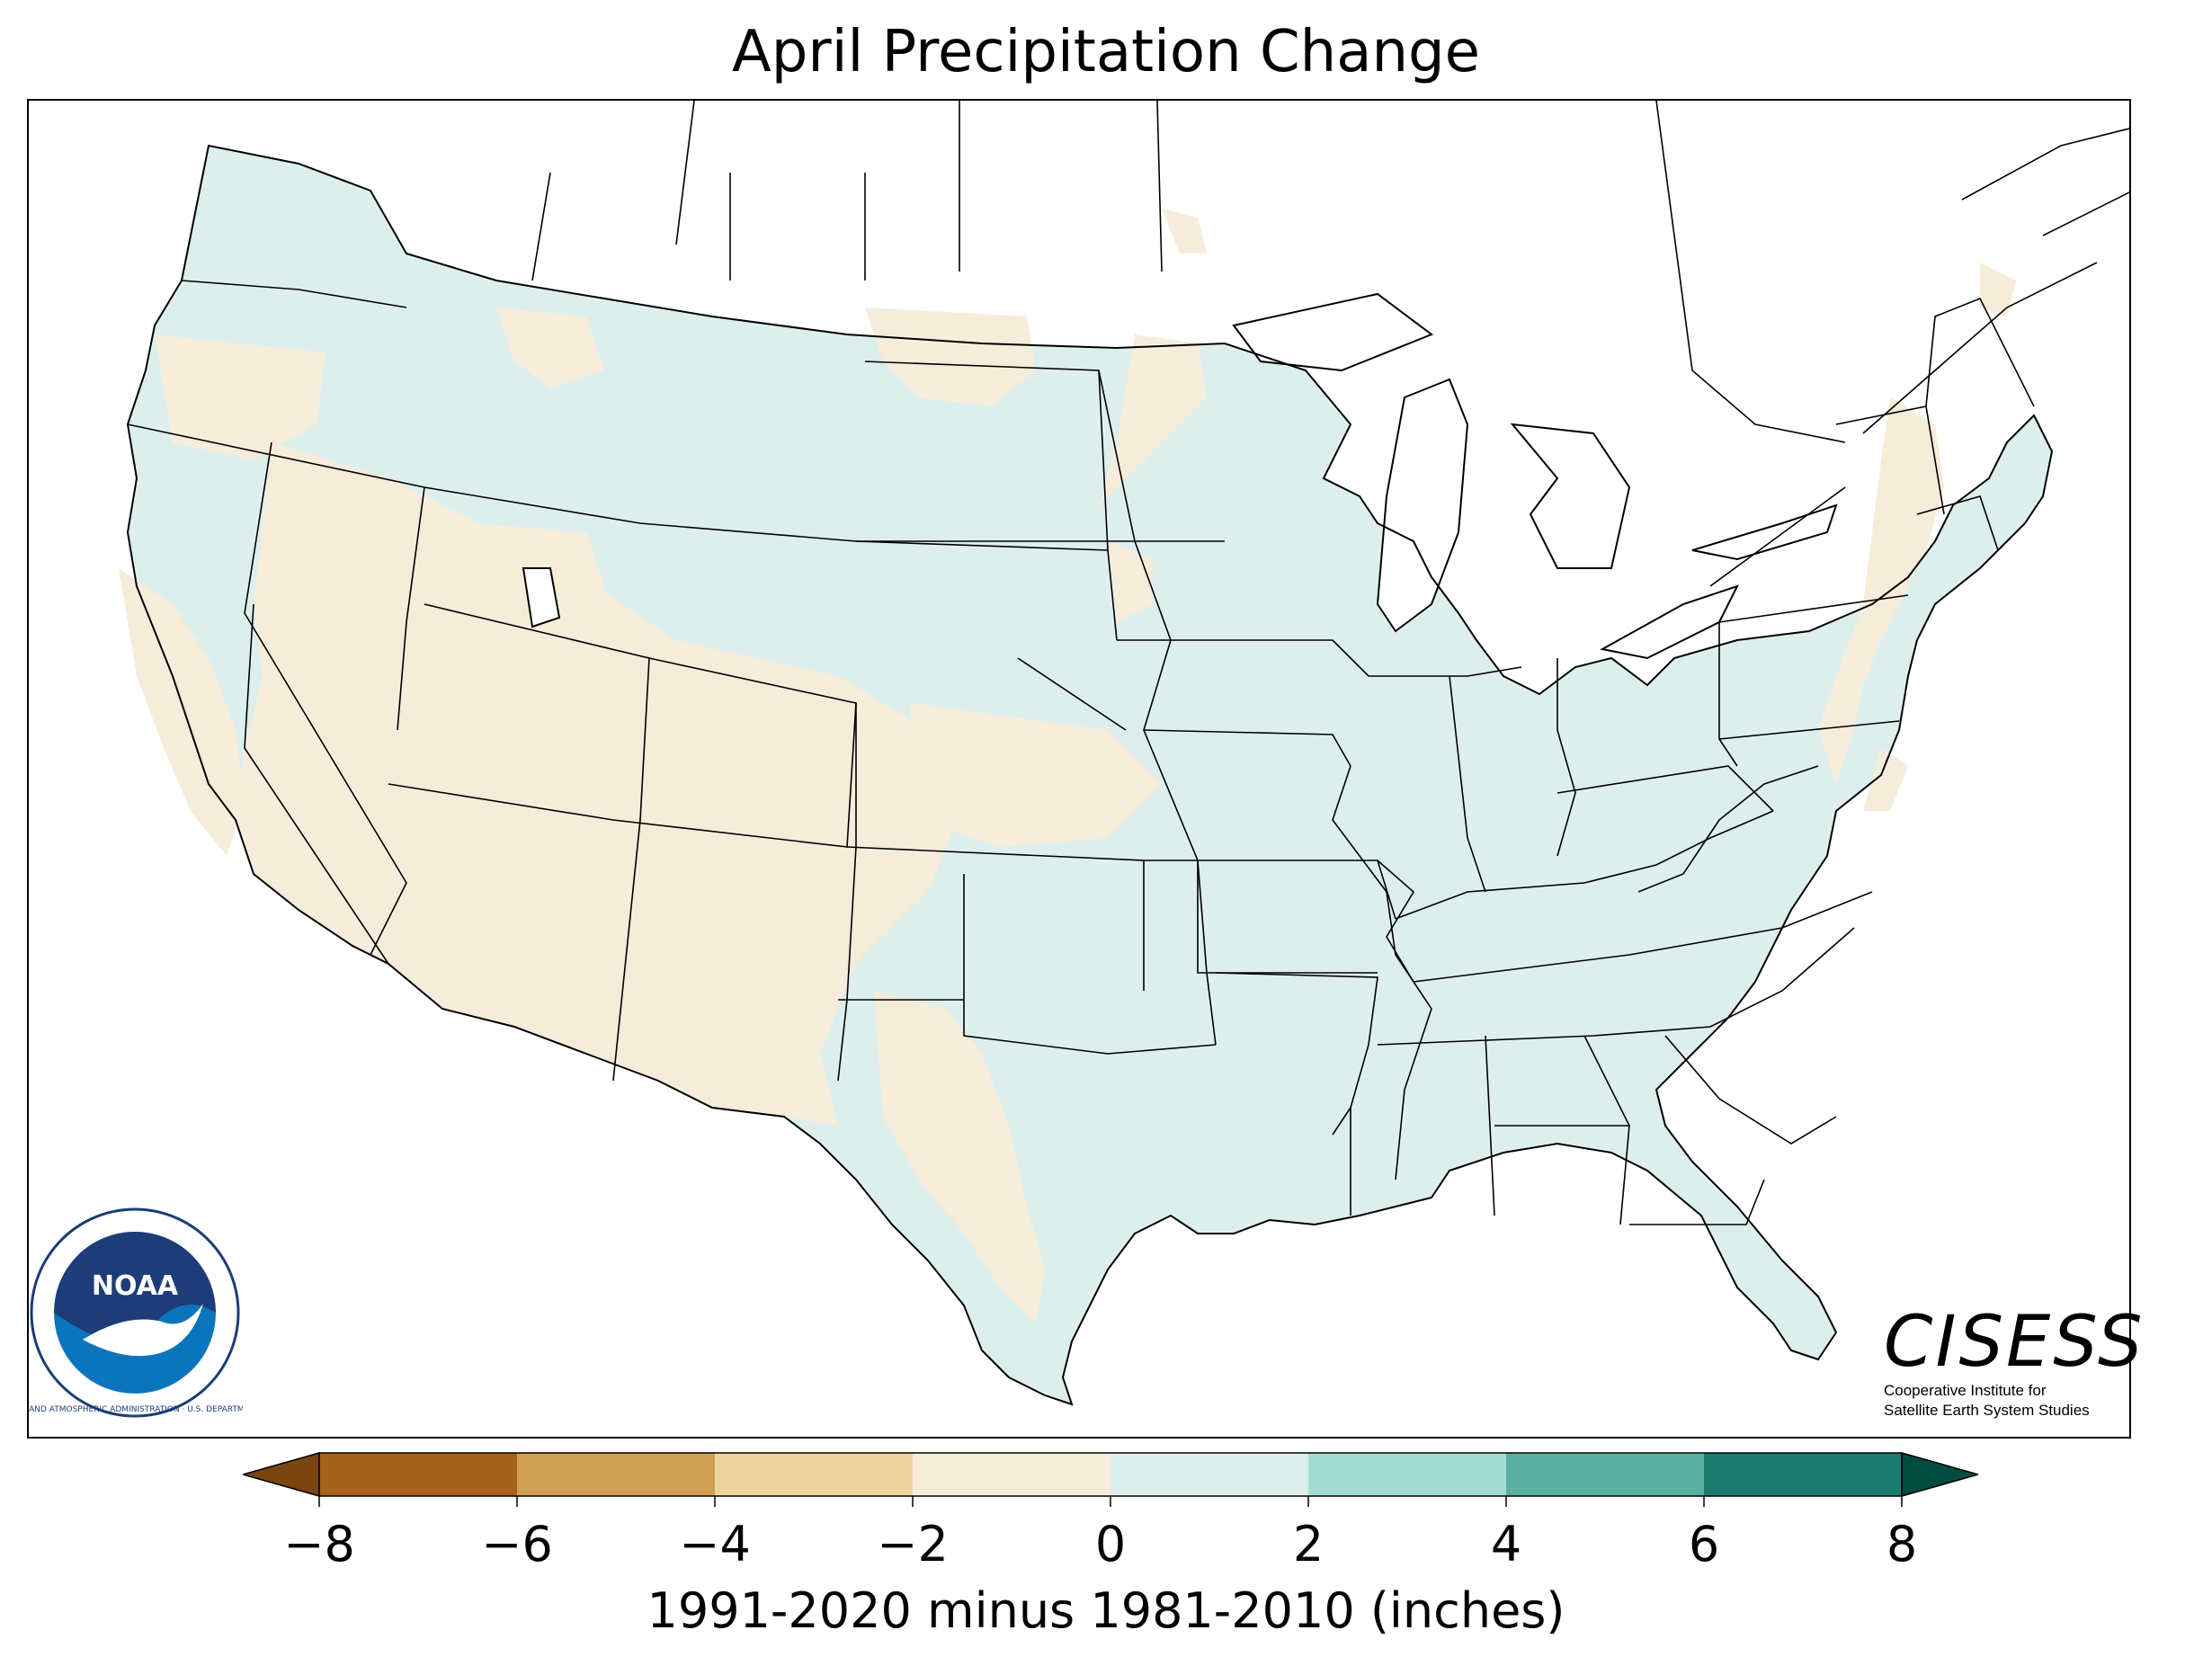  What do you see at coordinates (1939, 1475) in the screenshot?
I see `colorbar-over-arrow` at bounding box center [1939, 1475].